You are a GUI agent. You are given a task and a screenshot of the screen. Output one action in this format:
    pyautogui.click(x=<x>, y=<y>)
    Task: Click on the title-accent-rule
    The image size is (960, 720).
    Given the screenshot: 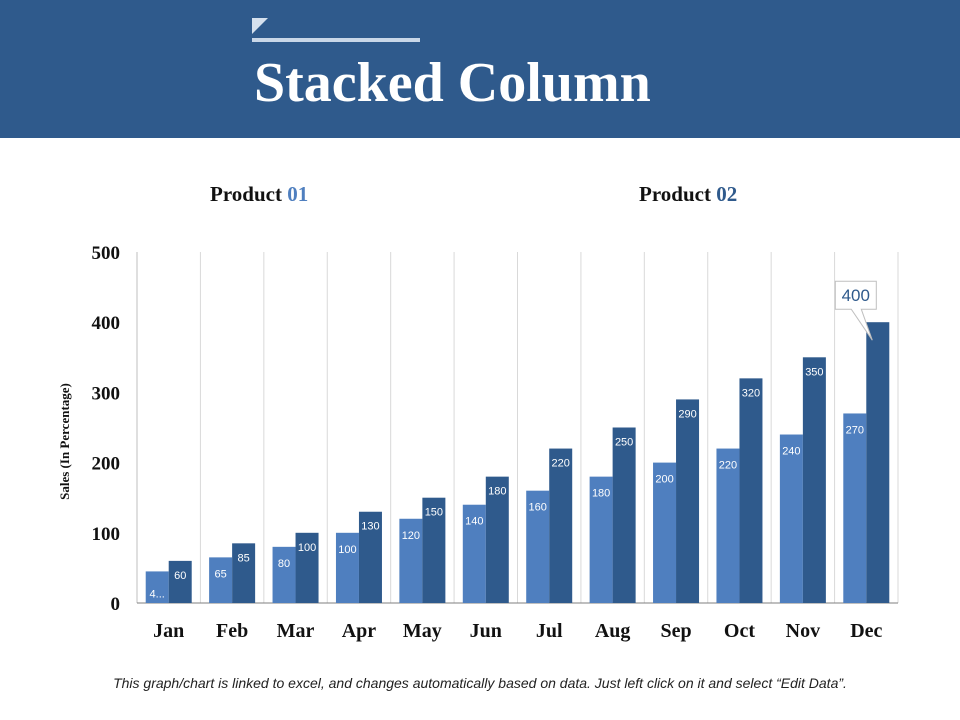 What is the action you would take?
    pyautogui.click(x=336, y=40)
    